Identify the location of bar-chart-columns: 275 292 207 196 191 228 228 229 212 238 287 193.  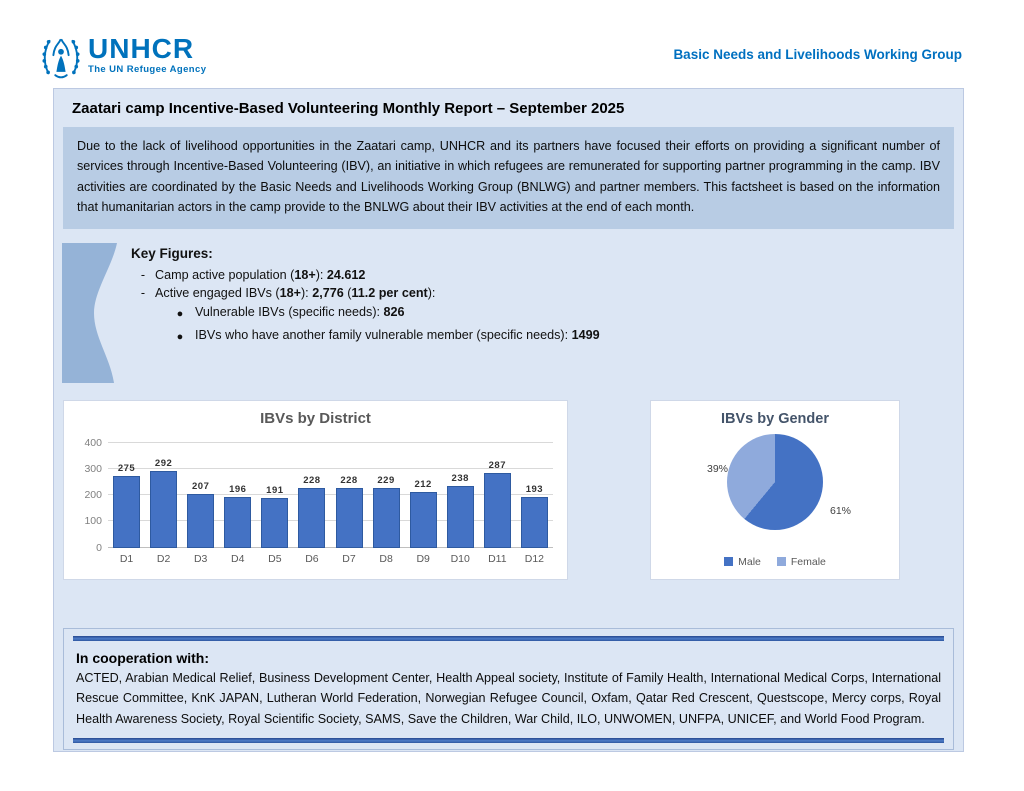
(330, 487).